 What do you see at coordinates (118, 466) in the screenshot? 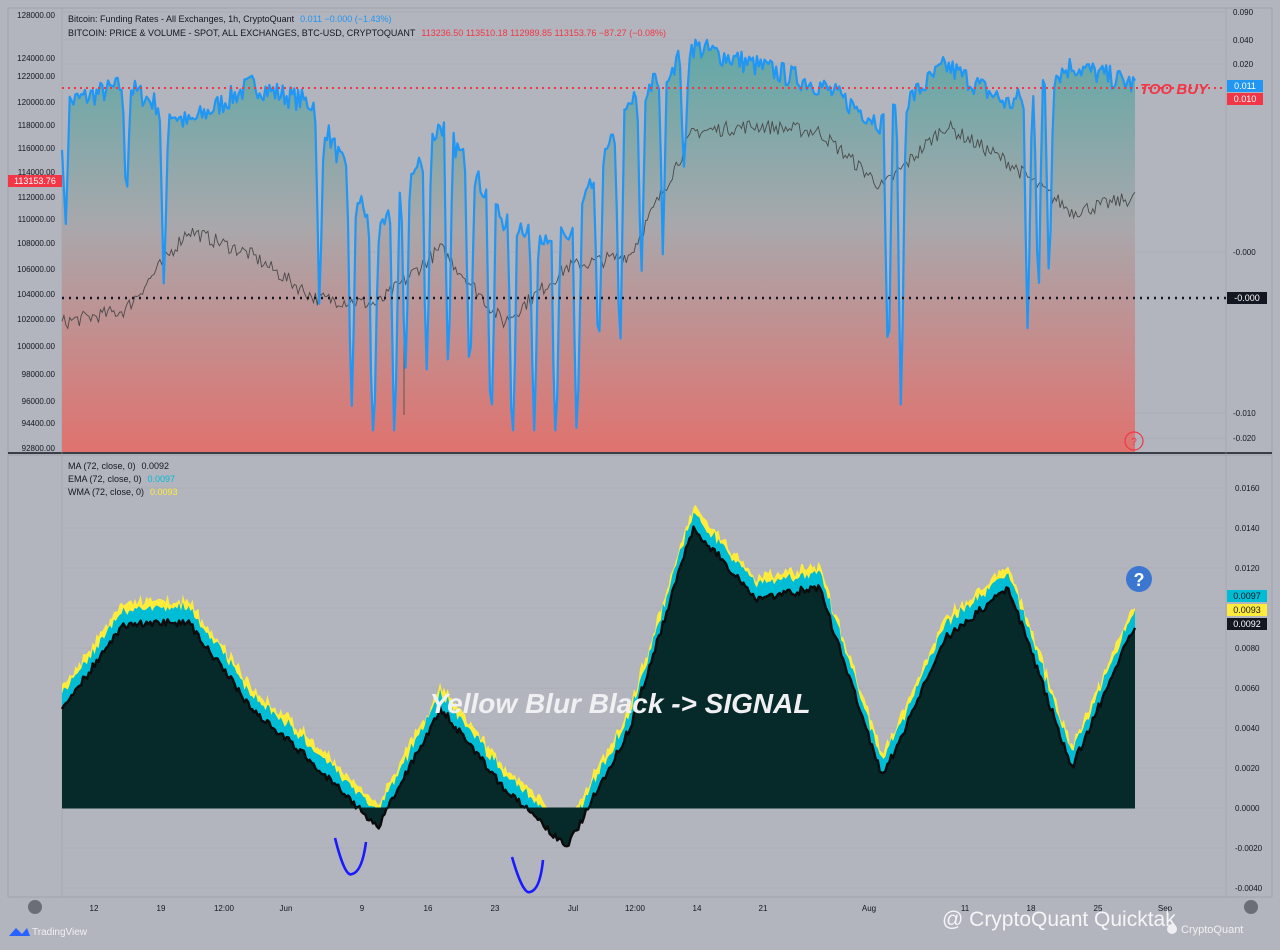
I see `legend-ma: MA (72, close, 0) 0.0092` at bounding box center [118, 466].